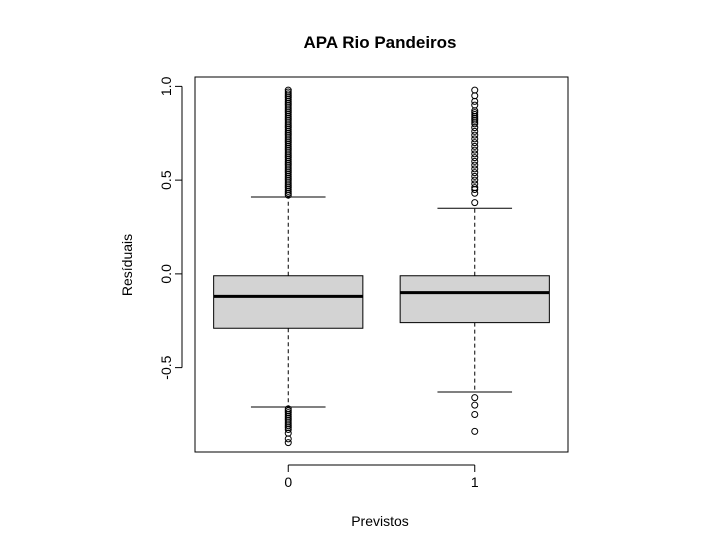 The height and width of the screenshot is (550, 723). Describe the element at coordinates (166, 180) in the screenshot. I see `y-tick-label: 0.5` at that location.